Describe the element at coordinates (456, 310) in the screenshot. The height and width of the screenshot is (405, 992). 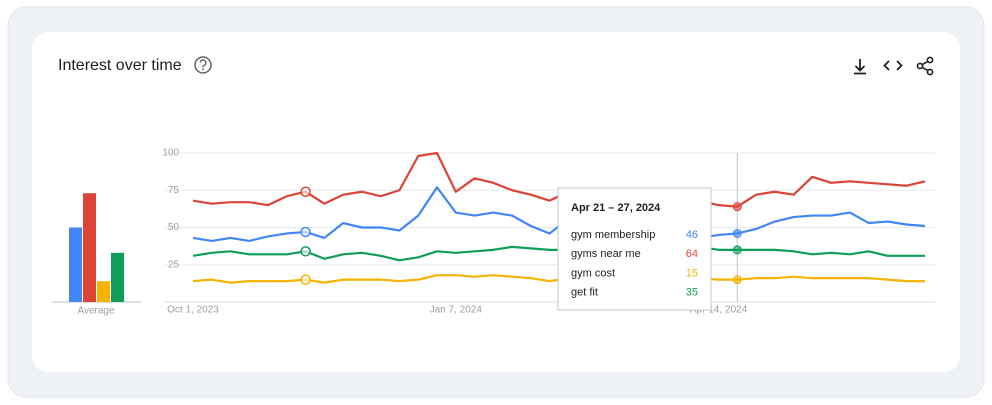
I see `x-tick-label: Jan 7, 2024` at that location.